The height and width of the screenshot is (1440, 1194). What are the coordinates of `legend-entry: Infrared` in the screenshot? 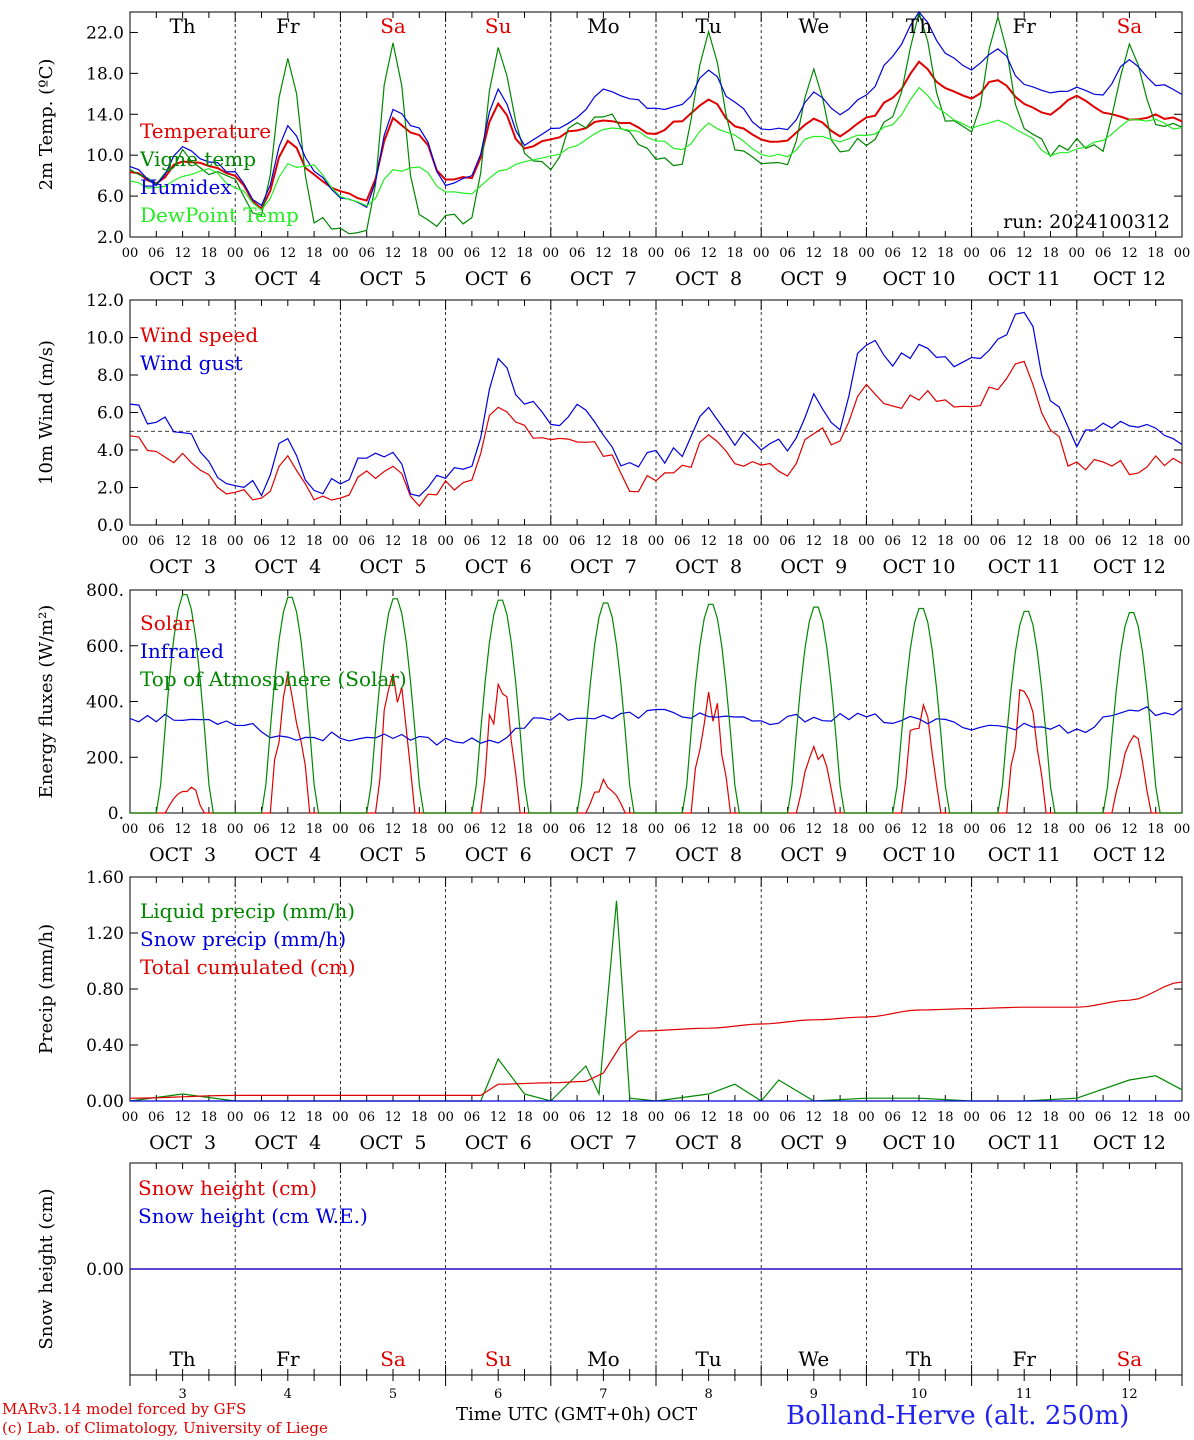 It's located at (182, 651).